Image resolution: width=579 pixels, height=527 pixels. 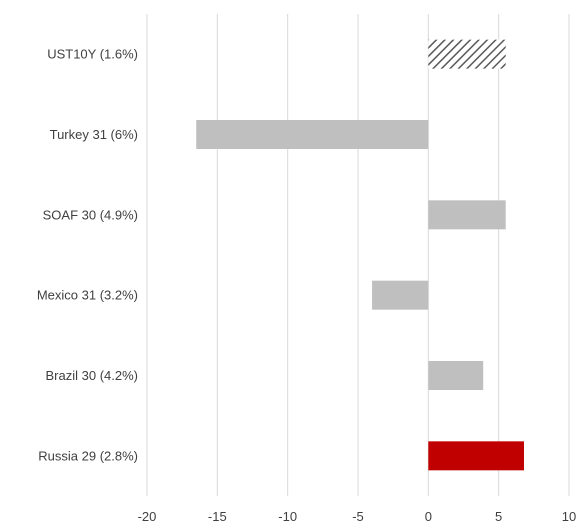 I want to click on x-tick-labels: -20 -15 -10 -5 0 5 10, so click(x=357, y=516).